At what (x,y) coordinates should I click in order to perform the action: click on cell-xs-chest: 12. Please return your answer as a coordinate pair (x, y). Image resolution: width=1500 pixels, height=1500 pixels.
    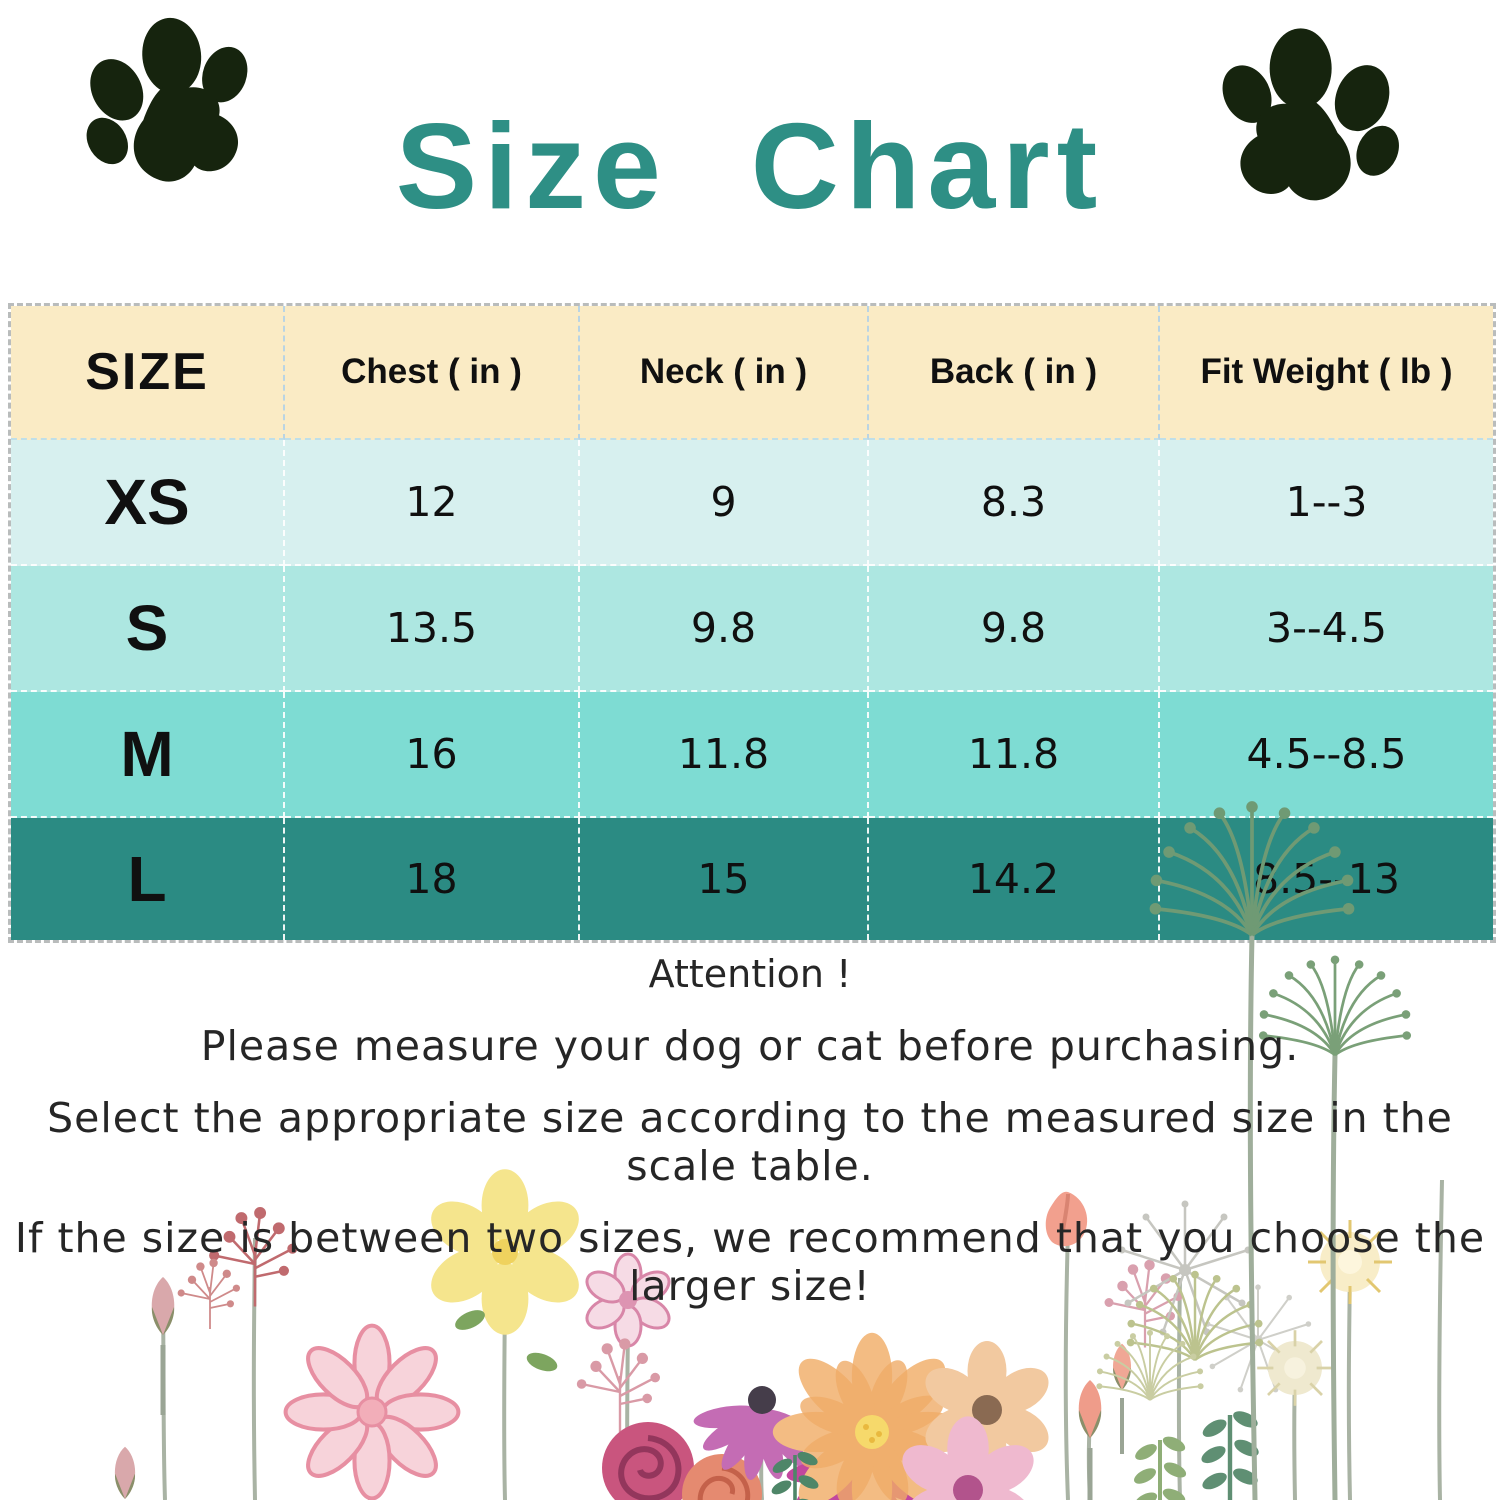
    Looking at the image, I should click on (432, 503).